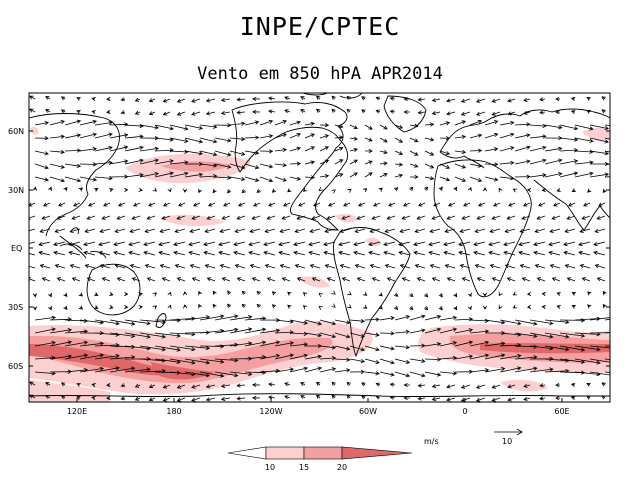 The image size is (640, 494). Describe the element at coordinates (319, 400) in the screenshot. I see `lon-ticks` at that location.